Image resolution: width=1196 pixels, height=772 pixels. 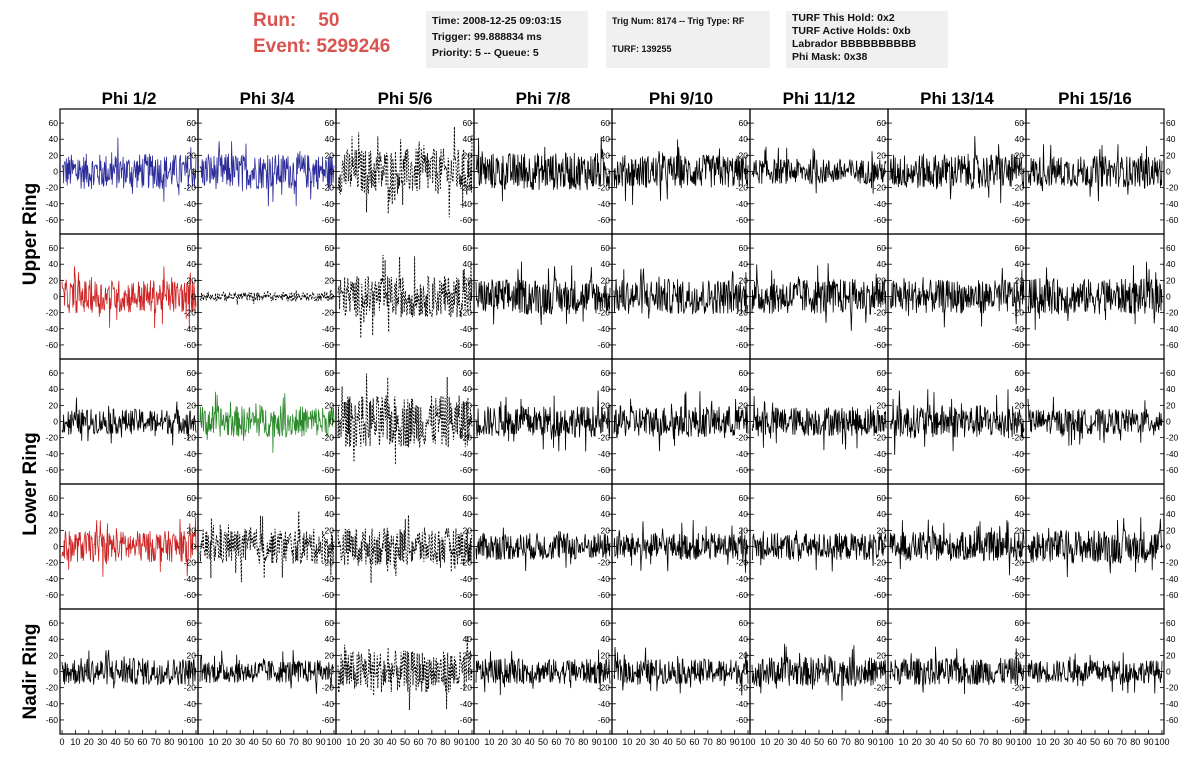 I want to click on waveform-r1-c7, so click(x=957, y=170).